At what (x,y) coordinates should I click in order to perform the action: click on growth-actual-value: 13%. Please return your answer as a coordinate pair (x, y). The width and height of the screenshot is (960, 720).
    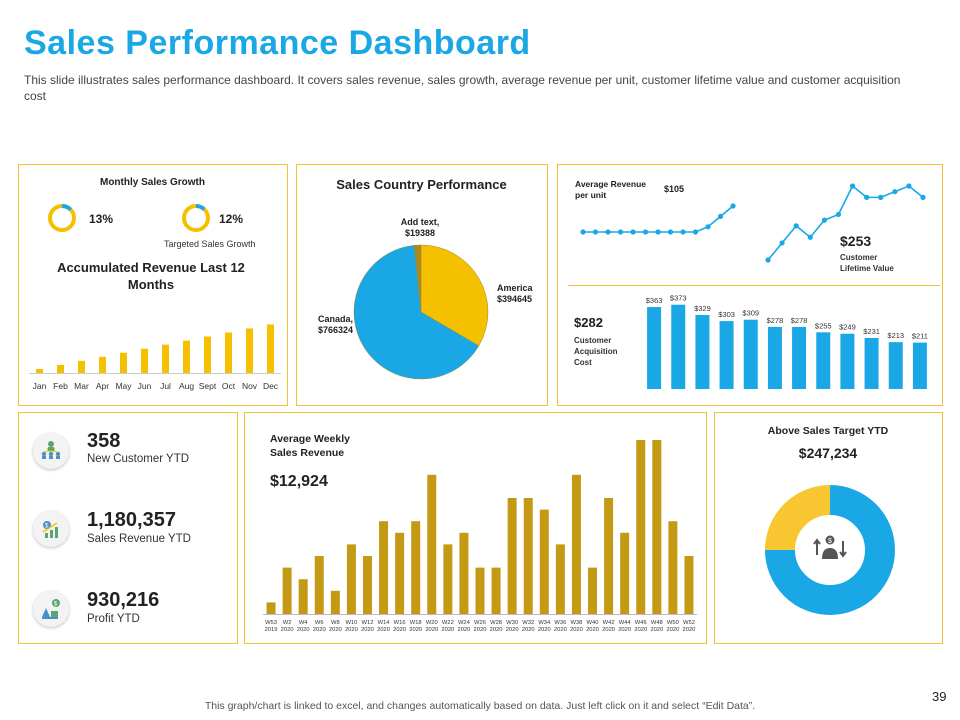
    Looking at the image, I should click on (101, 219).